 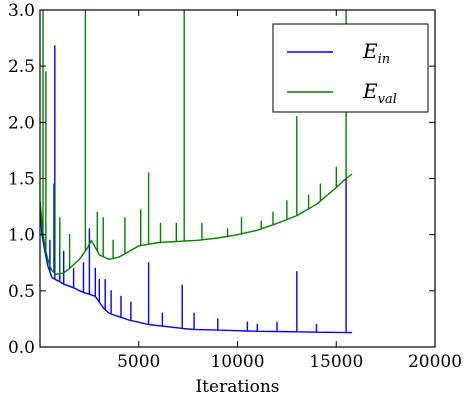 I want to click on x-tick-label: 20000, so click(x=435, y=362).